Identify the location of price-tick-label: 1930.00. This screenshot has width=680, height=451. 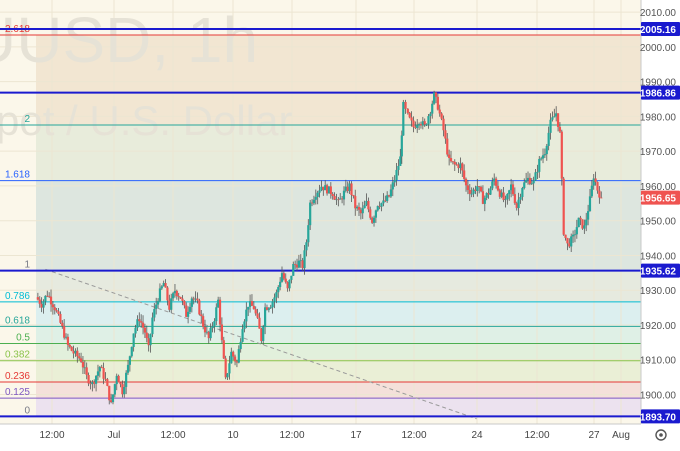
(658, 291).